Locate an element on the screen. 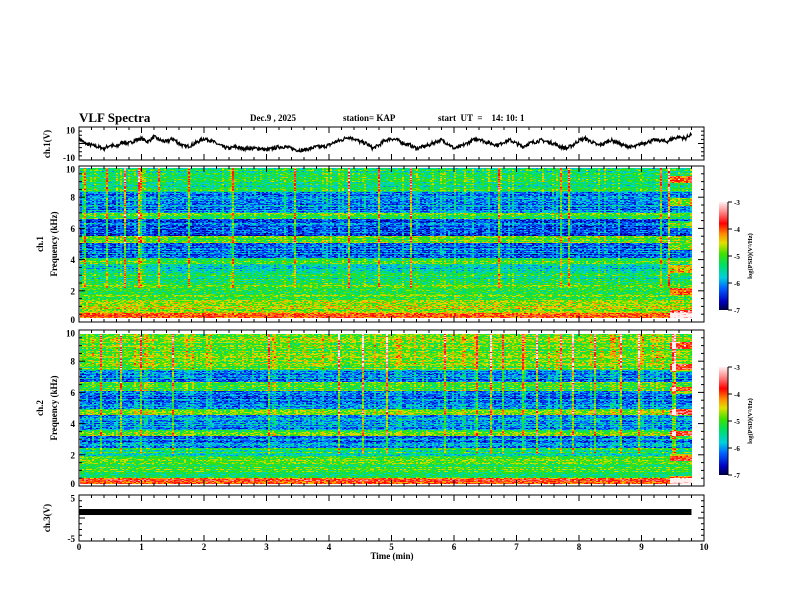  ch2-colorbar is located at coordinates (723, 421).